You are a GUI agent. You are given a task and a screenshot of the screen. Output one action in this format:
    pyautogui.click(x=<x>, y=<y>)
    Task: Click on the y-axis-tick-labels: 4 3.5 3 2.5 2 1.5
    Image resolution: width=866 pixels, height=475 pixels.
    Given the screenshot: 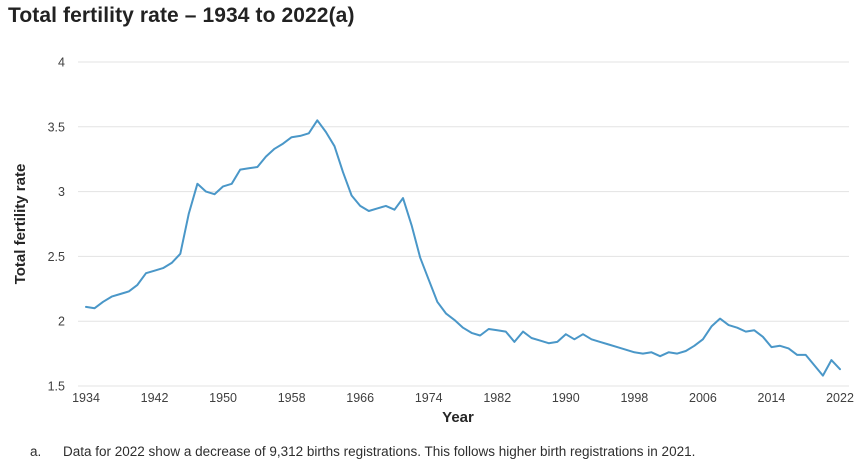 What is the action you would take?
    pyautogui.click(x=56, y=225)
    